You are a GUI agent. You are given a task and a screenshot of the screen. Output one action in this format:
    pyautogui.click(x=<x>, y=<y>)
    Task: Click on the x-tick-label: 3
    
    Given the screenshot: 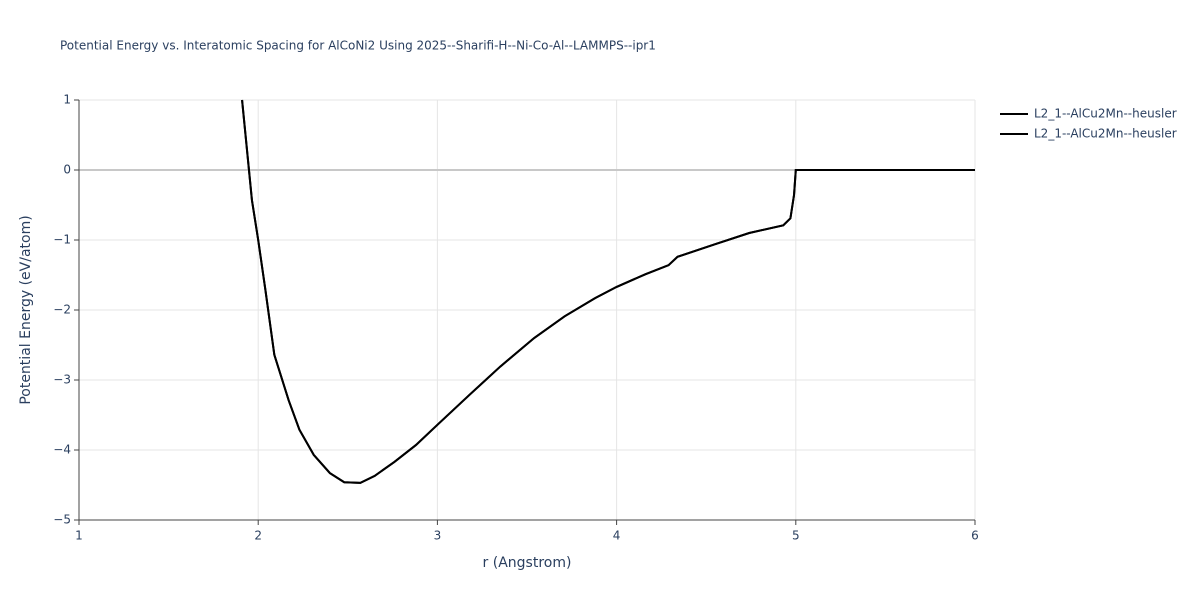 What is the action you would take?
    pyautogui.click(x=438, y=536)
    